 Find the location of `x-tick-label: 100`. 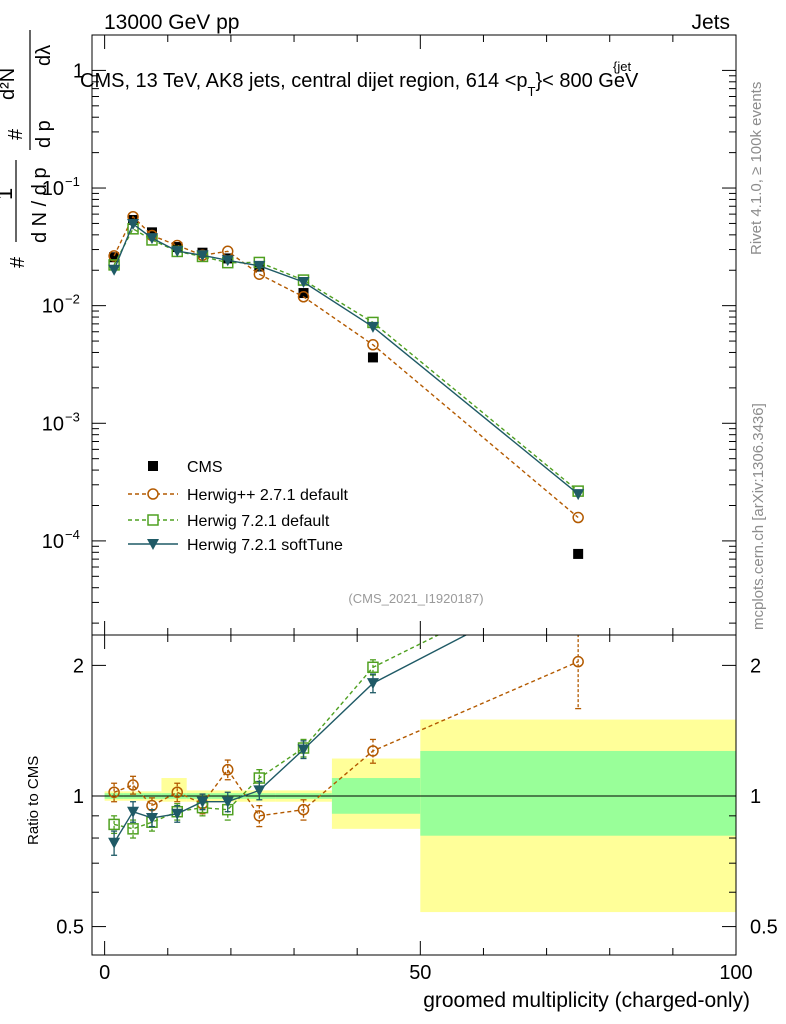

x-tick-label: 100 is located at coordinates (735, 973).